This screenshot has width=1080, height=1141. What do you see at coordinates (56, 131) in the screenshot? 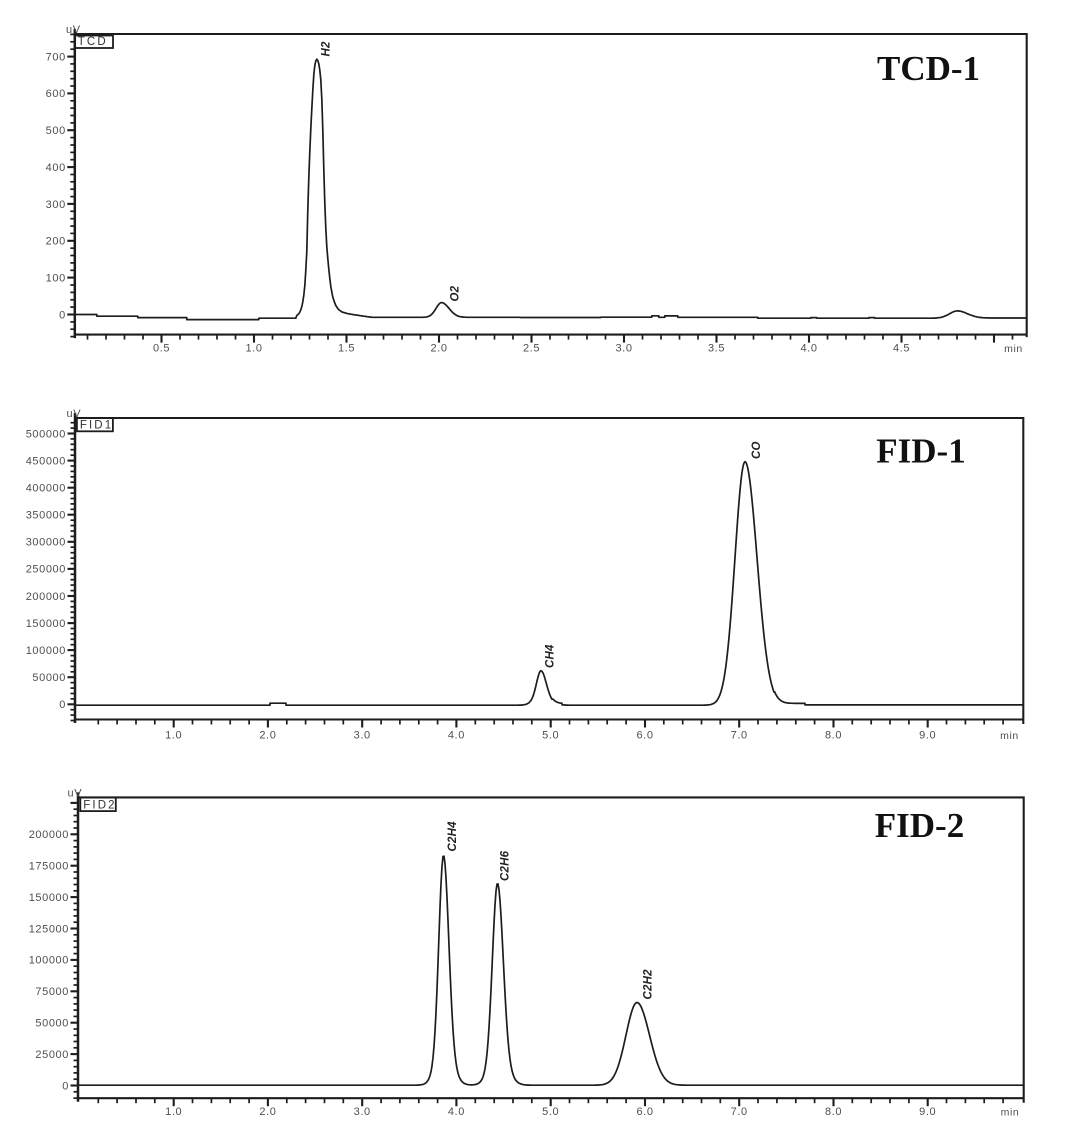
I see `svg-text: 500` at bounding box center [56, 131].